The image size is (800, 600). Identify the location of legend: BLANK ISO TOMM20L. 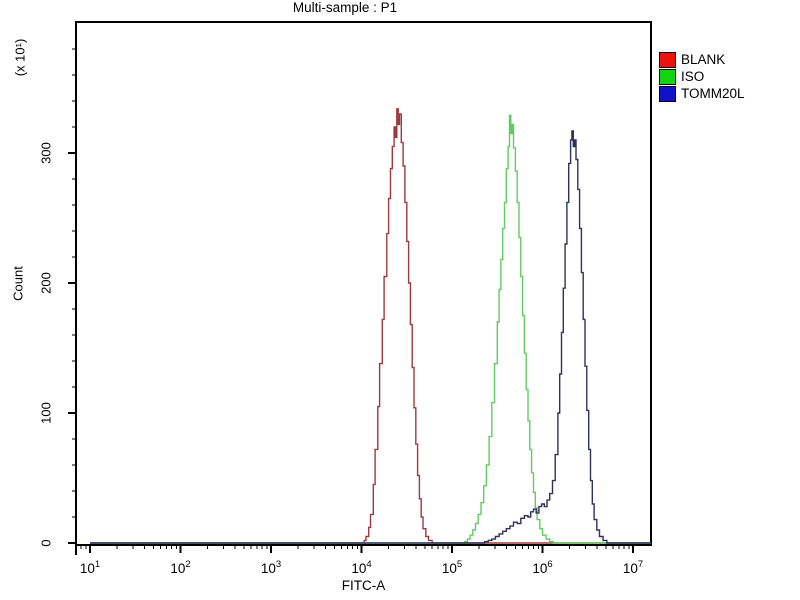
(702, 76).